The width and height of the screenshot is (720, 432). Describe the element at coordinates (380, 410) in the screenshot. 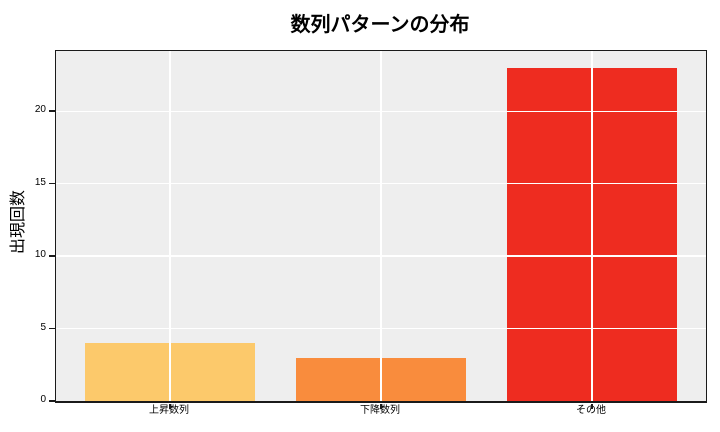

I see `x-tick-label-1: 下降数列` at that location.